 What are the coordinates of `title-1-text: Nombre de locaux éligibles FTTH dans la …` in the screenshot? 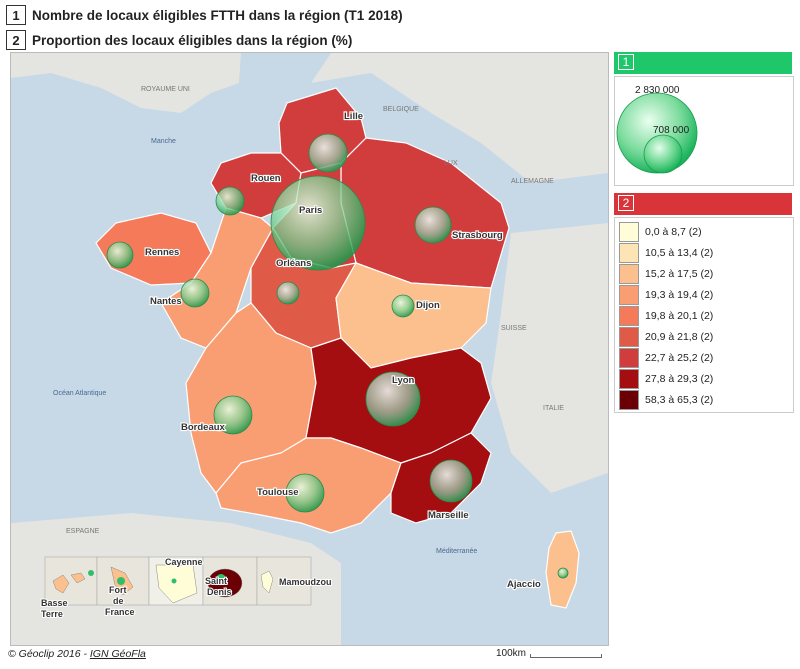 It's located at (217, 15).